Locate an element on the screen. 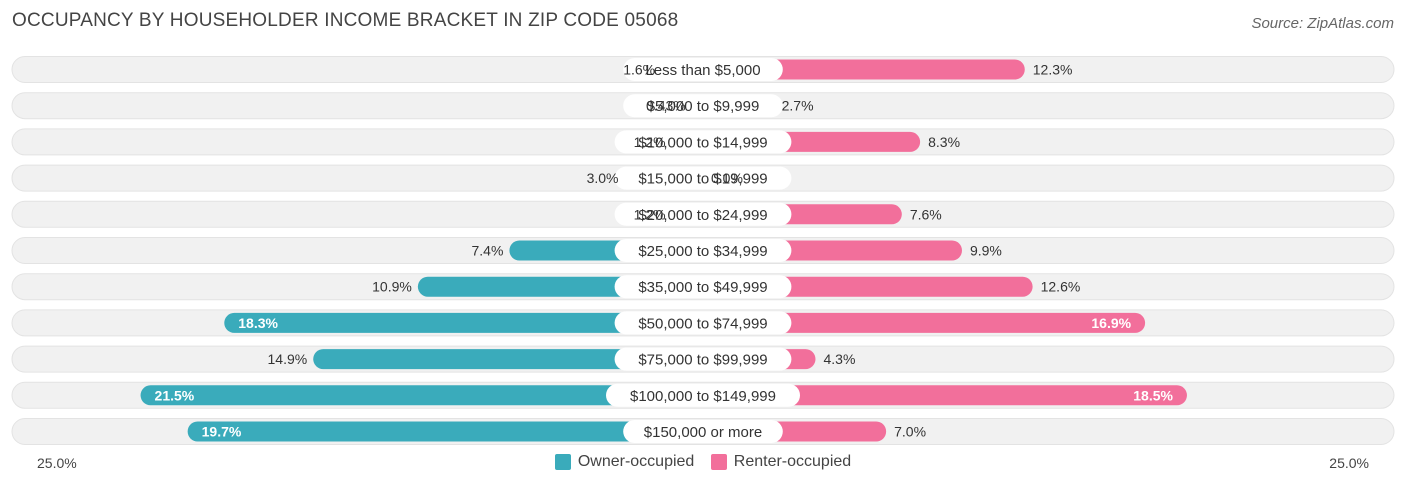 The width and height of the screenshot is (1406, 487). legend-item-renter: Renter-occupied is located at coordinates (781, 462).